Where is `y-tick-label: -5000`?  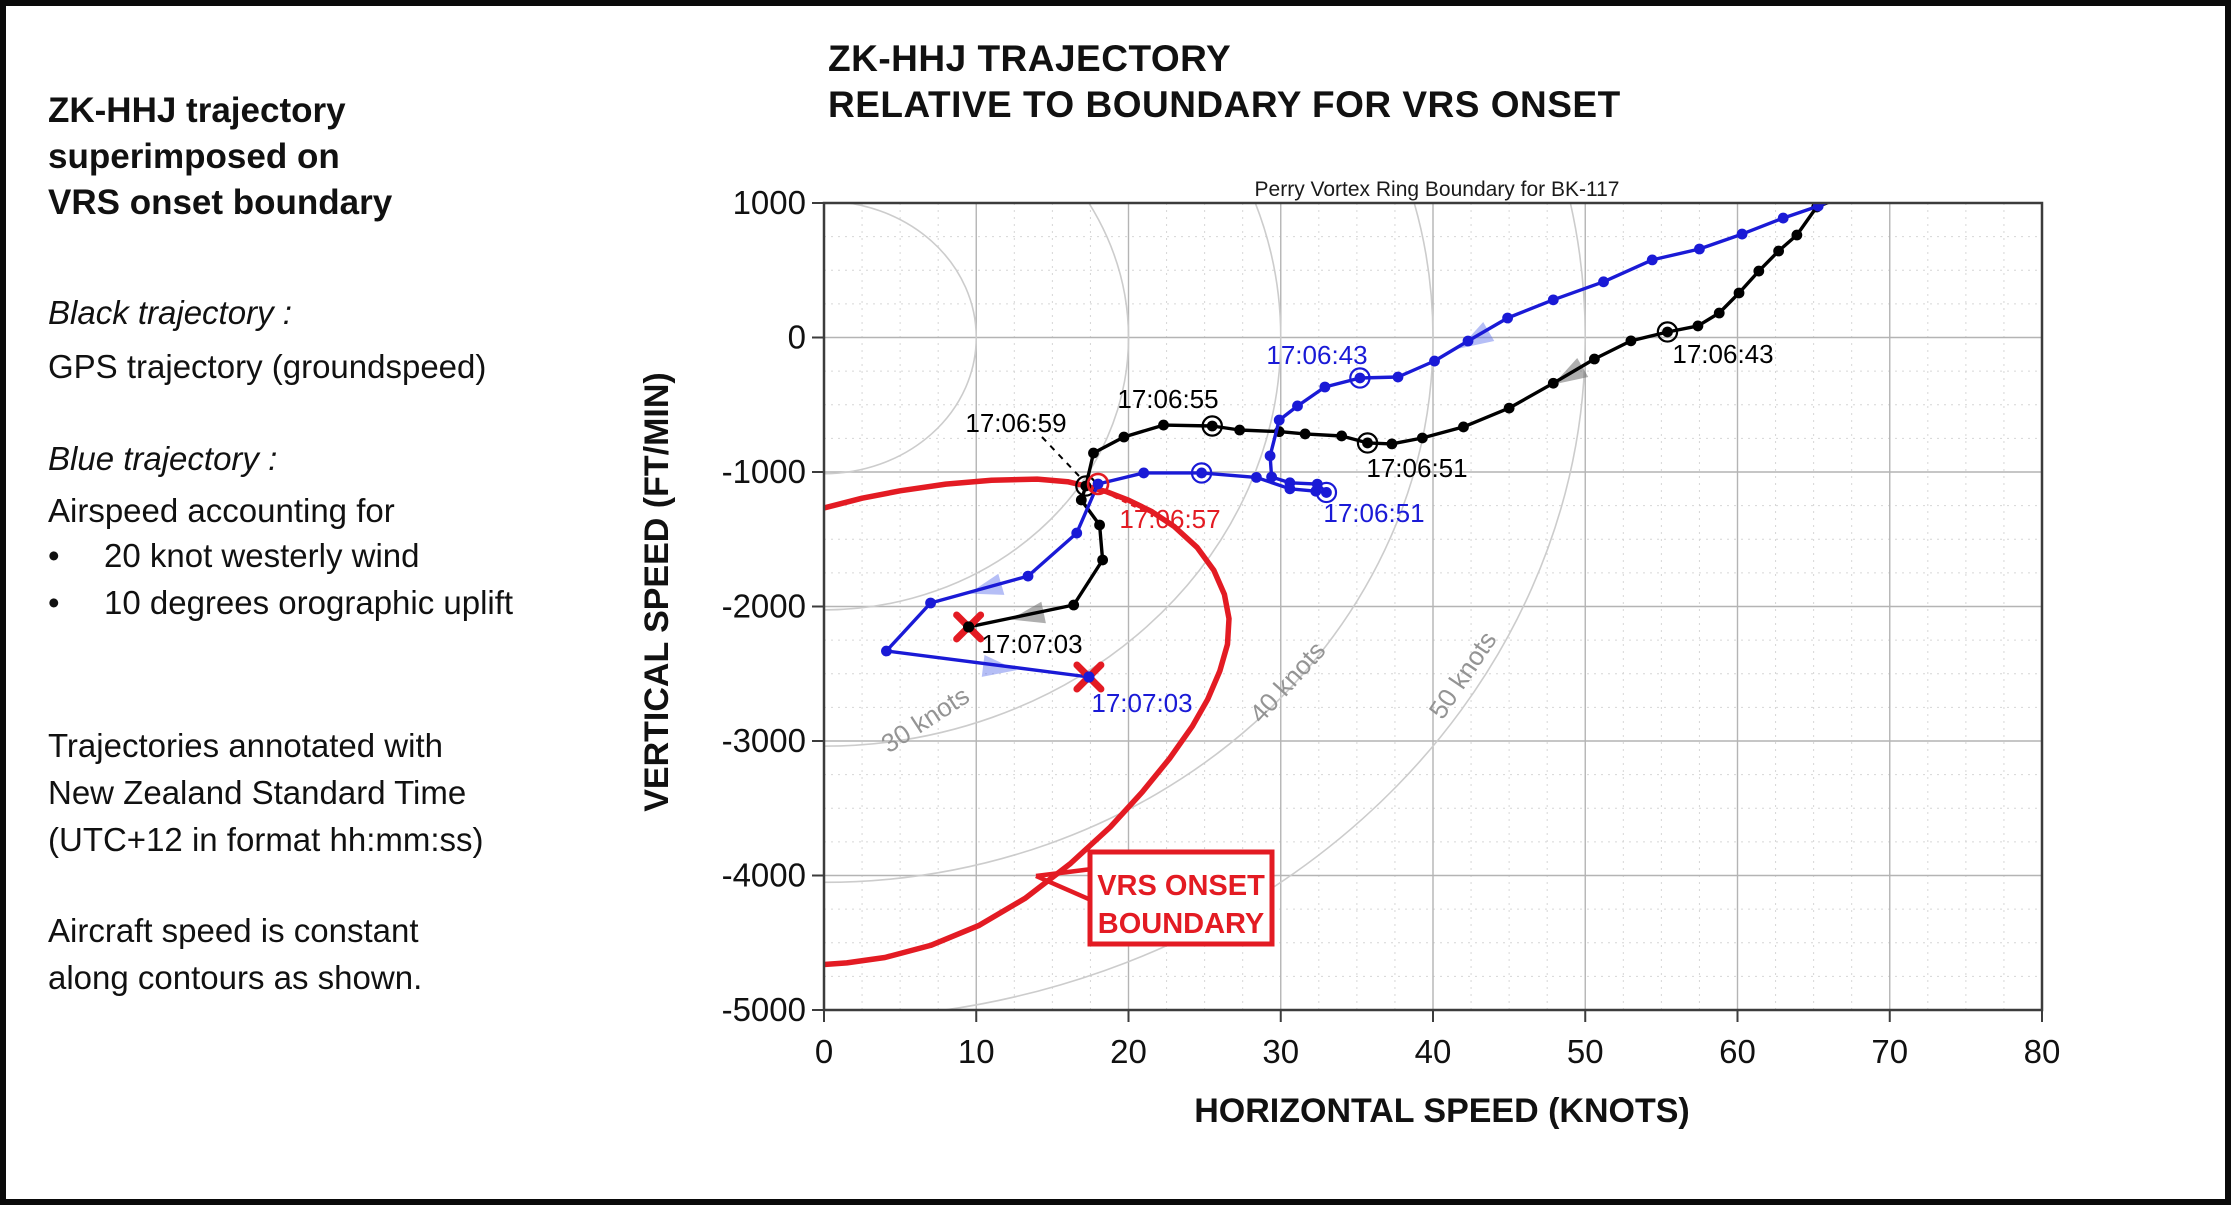 y-tick-label: -5000 is located at coordinates (764, 1009).